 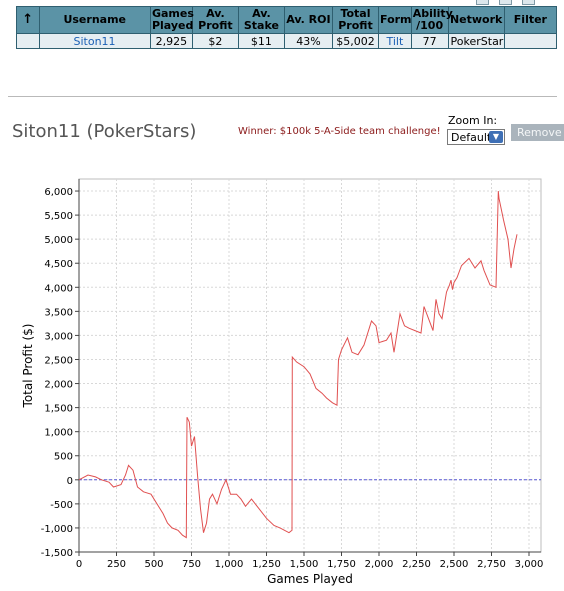 What do you see at coordinates (476, 41) in the screenshot?
I see `cell-network: PokerStars` at bounding box center [476, 41].